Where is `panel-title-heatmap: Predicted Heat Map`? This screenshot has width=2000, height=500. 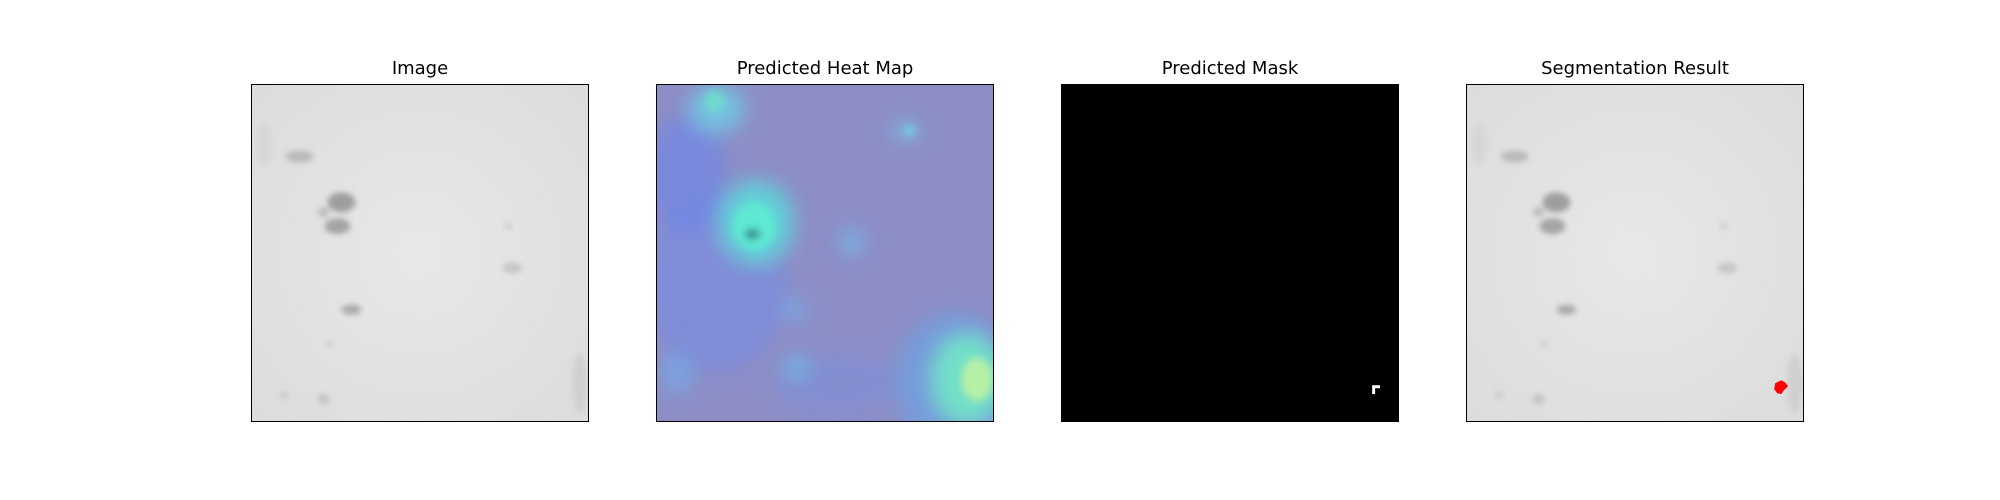 panel-title-heatmap: Predicted Heat Map is located at coordinates (825, 68).